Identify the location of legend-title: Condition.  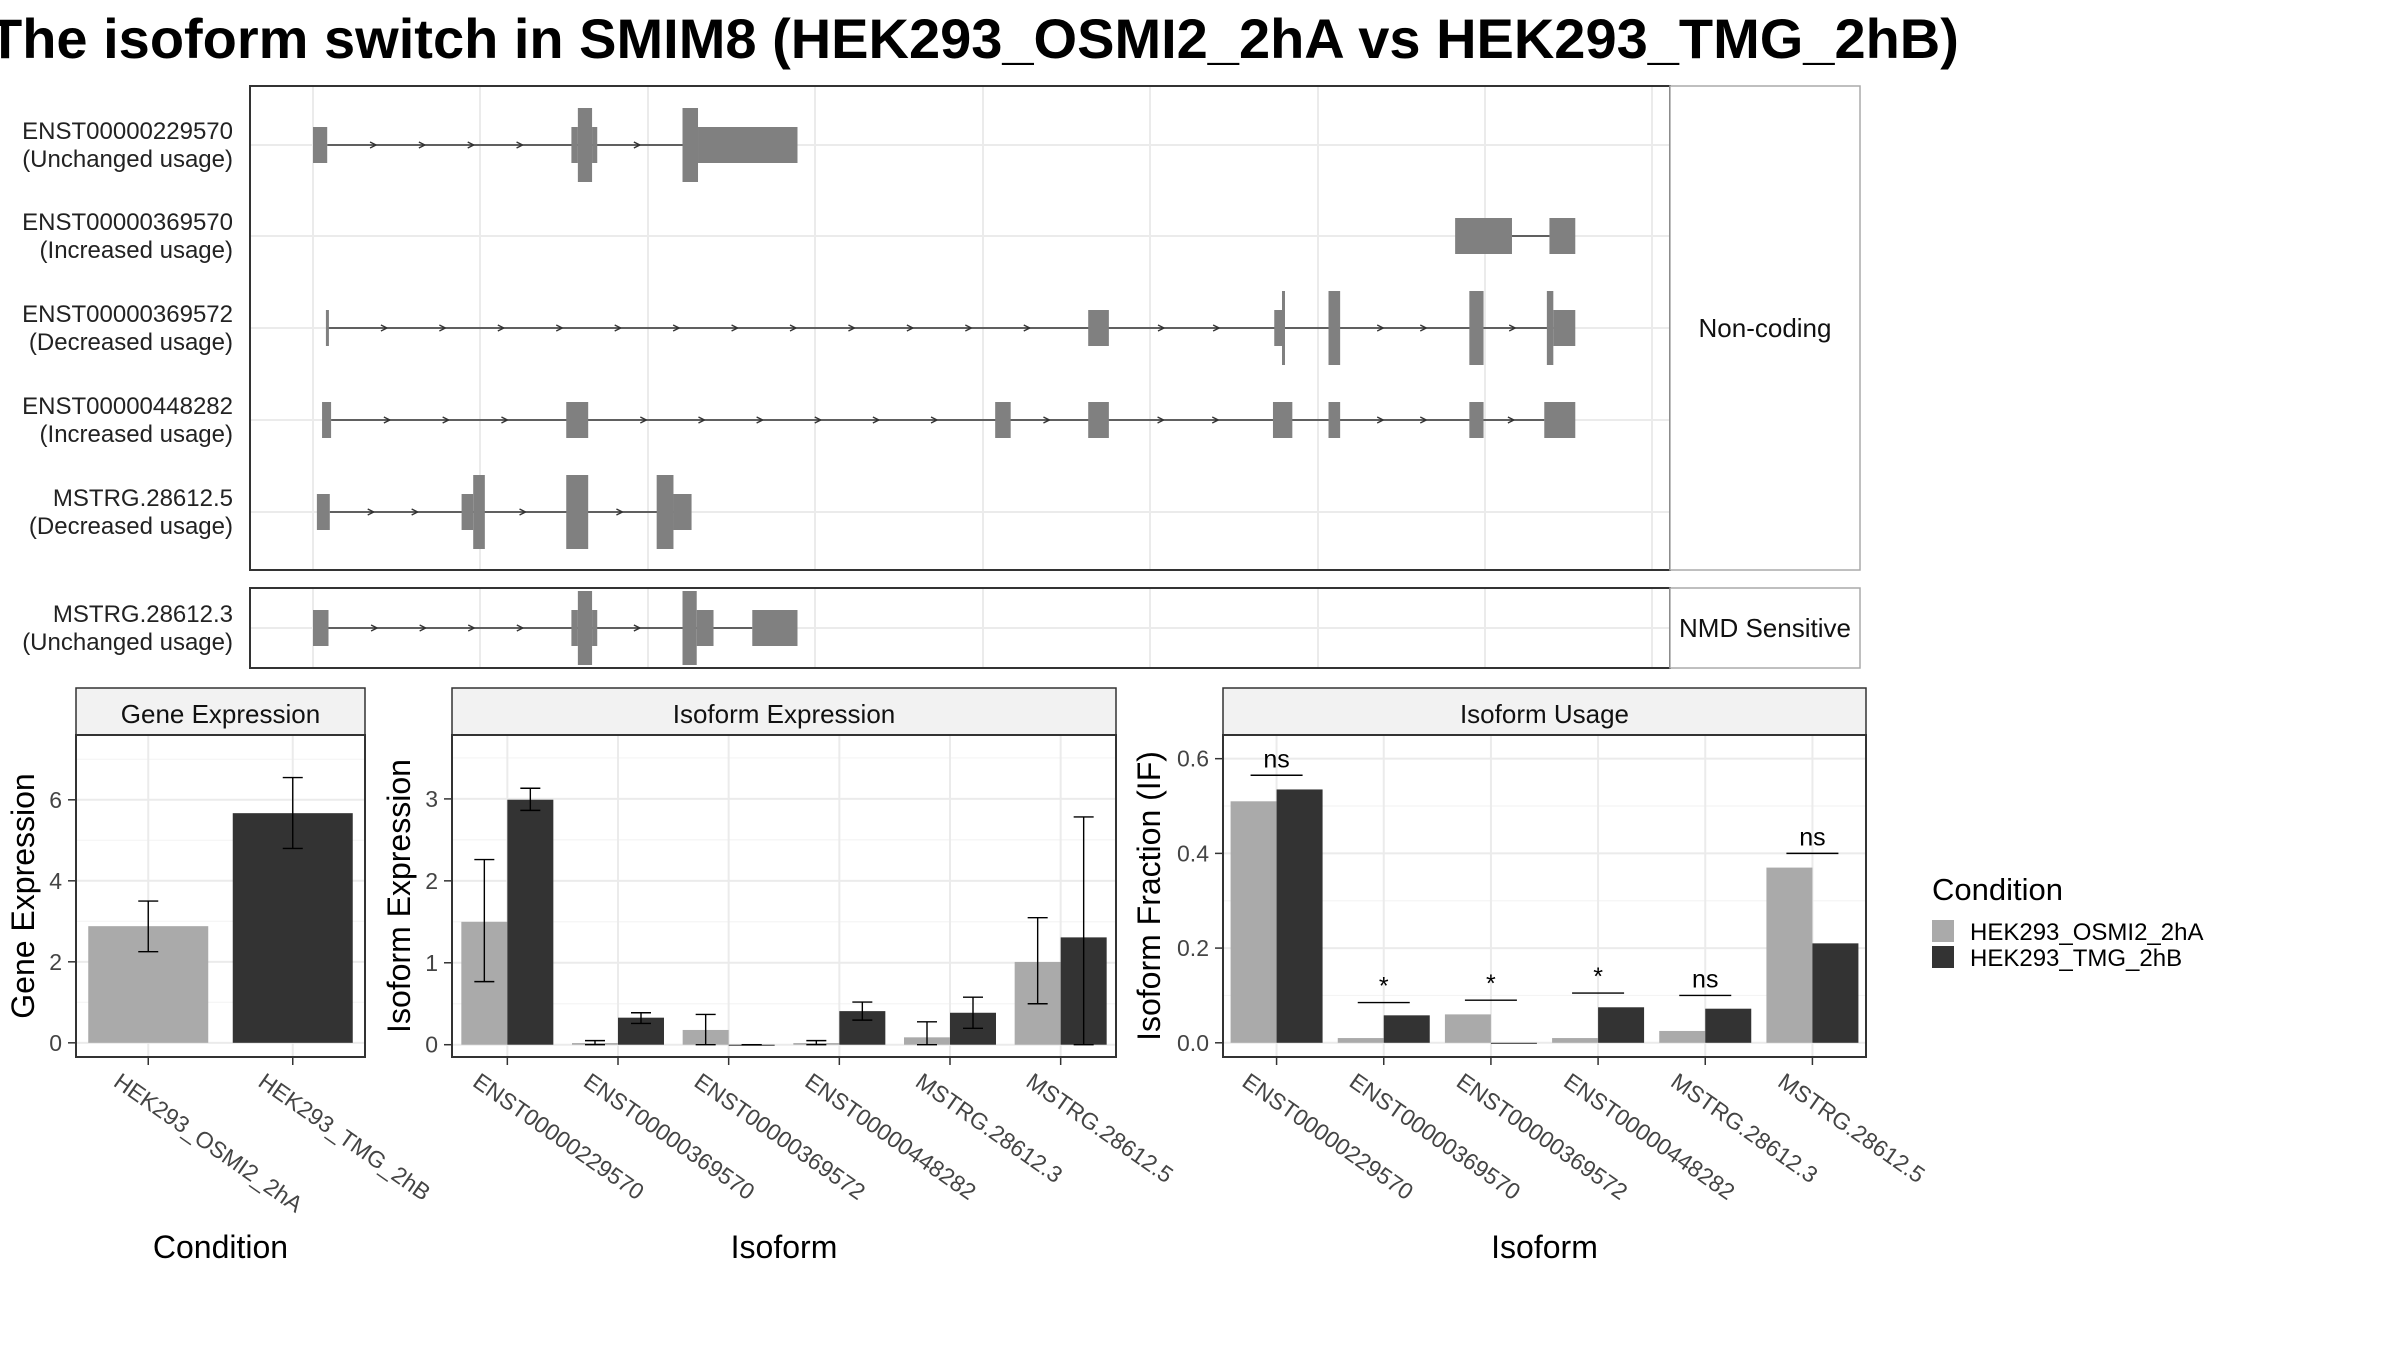
(1997, 889).